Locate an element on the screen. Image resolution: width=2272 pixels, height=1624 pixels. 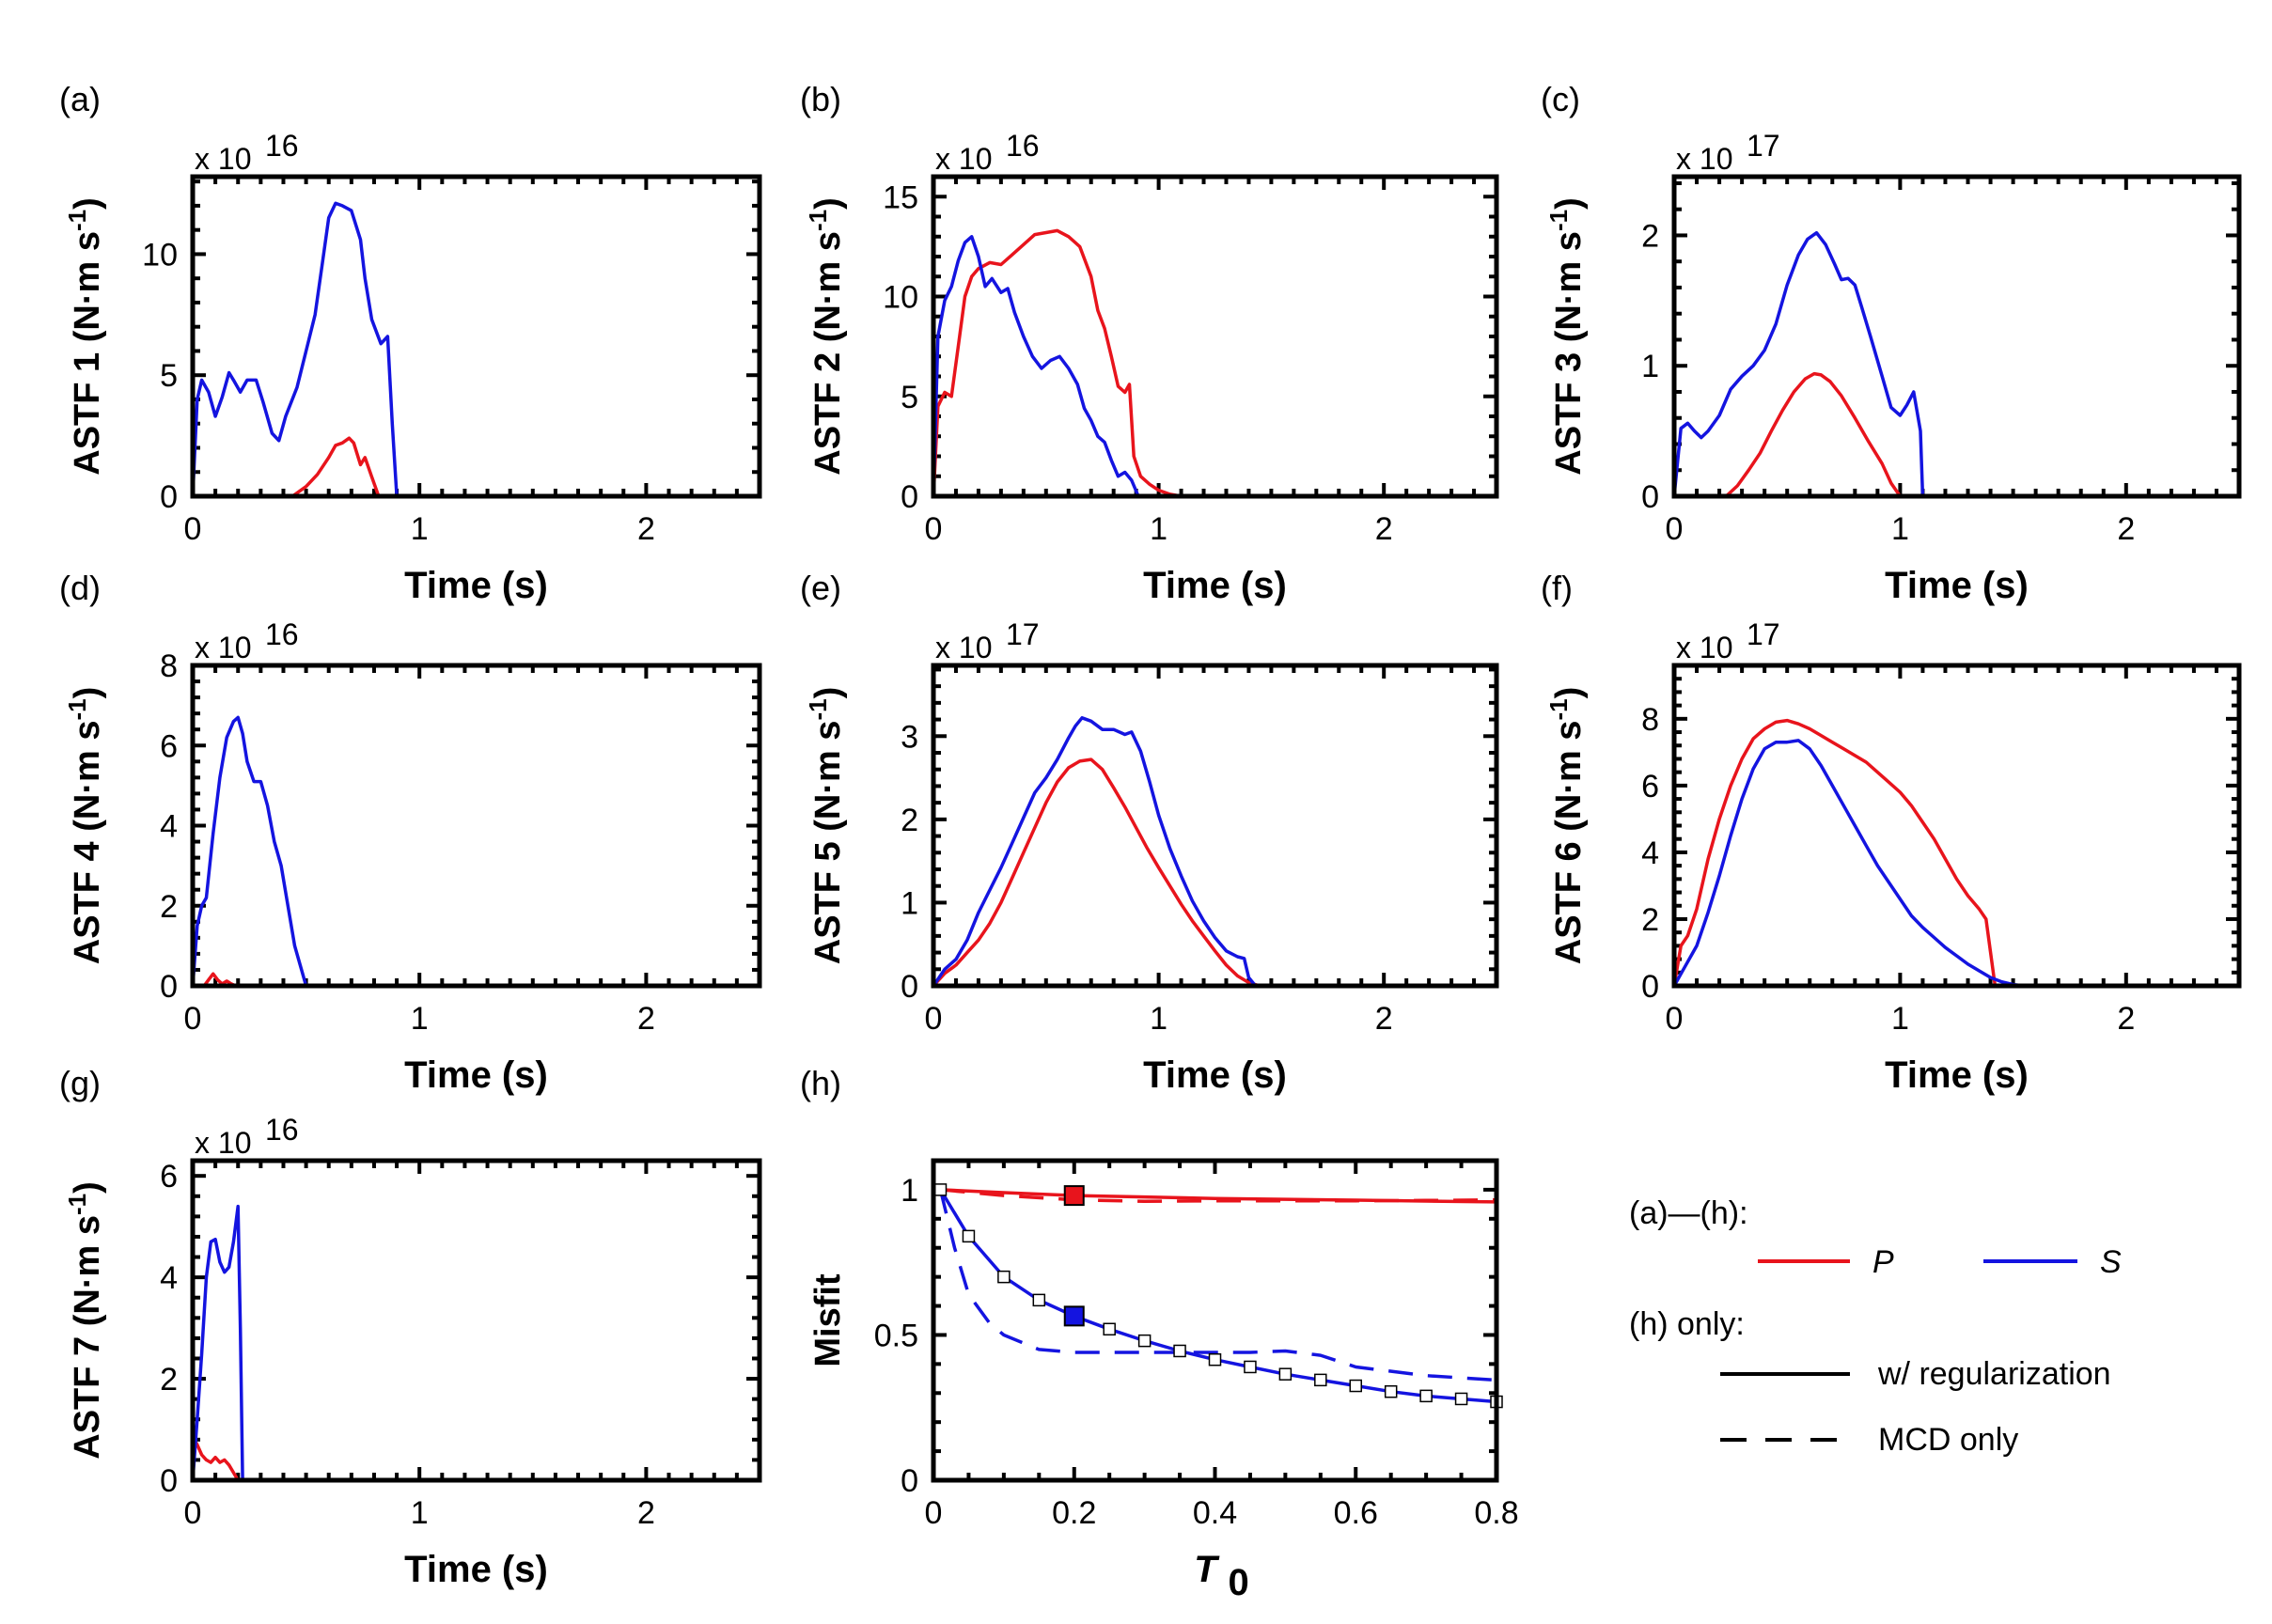
panel-c: (c) x 10 17 0 1 2 0 1 2 Time (s) ASTF 3 (N·m s-1) is located at coordinates (1891, 343).